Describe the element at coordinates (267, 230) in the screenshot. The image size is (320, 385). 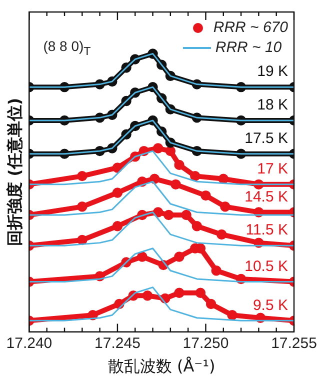
I see `annotation: 11.5 K` at that location.